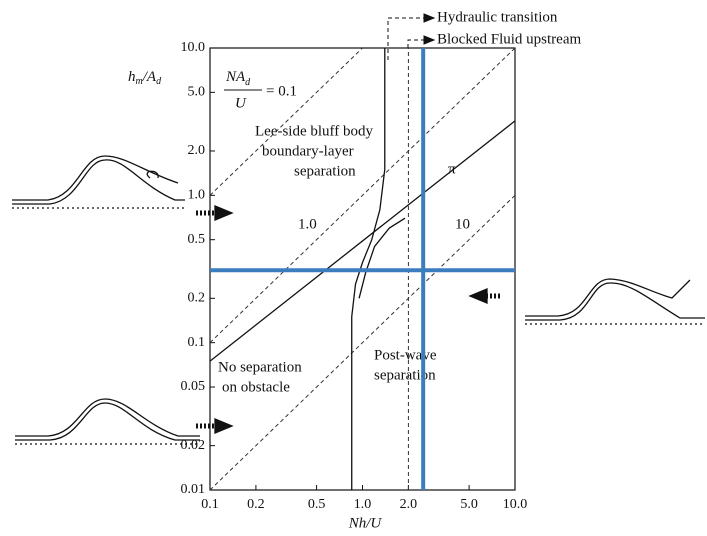 The image size is (707, 536). I want to click on y-tick-label: 0.5, so click(197, 239).